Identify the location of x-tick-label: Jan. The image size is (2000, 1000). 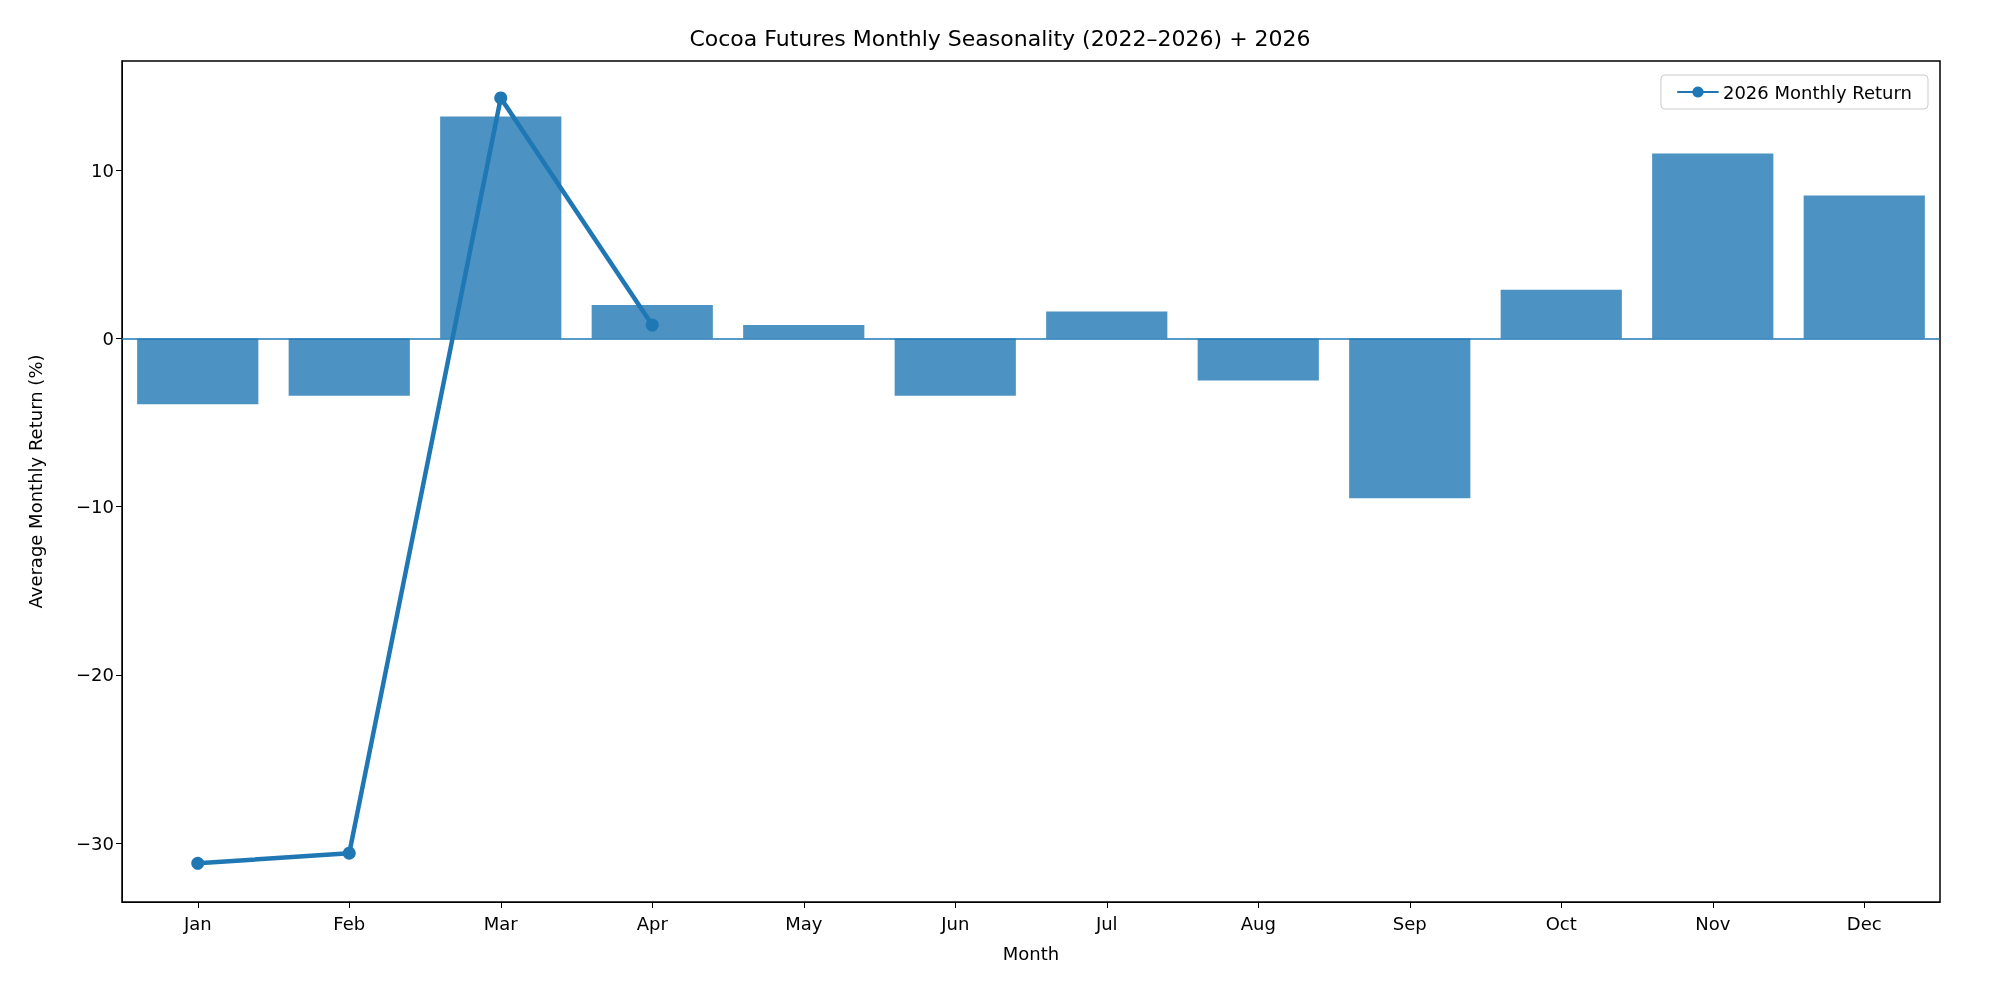
(197, 923).